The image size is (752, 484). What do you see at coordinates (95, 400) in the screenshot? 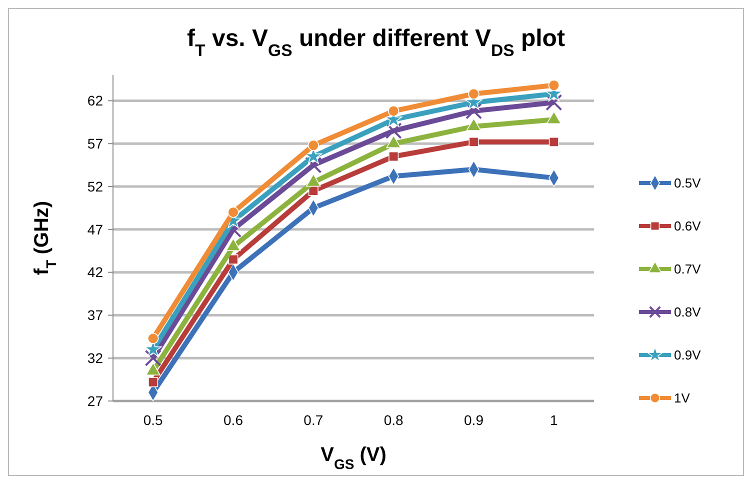
I see `y-tick-label: 27` at bounding box center [95, 400].